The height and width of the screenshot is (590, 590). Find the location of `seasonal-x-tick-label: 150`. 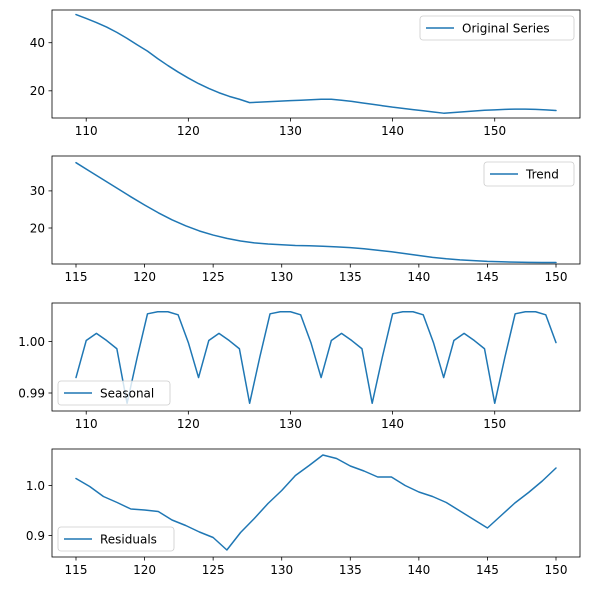

seasonal-x-tick-label: 150 is located at coordinates (494, 424).